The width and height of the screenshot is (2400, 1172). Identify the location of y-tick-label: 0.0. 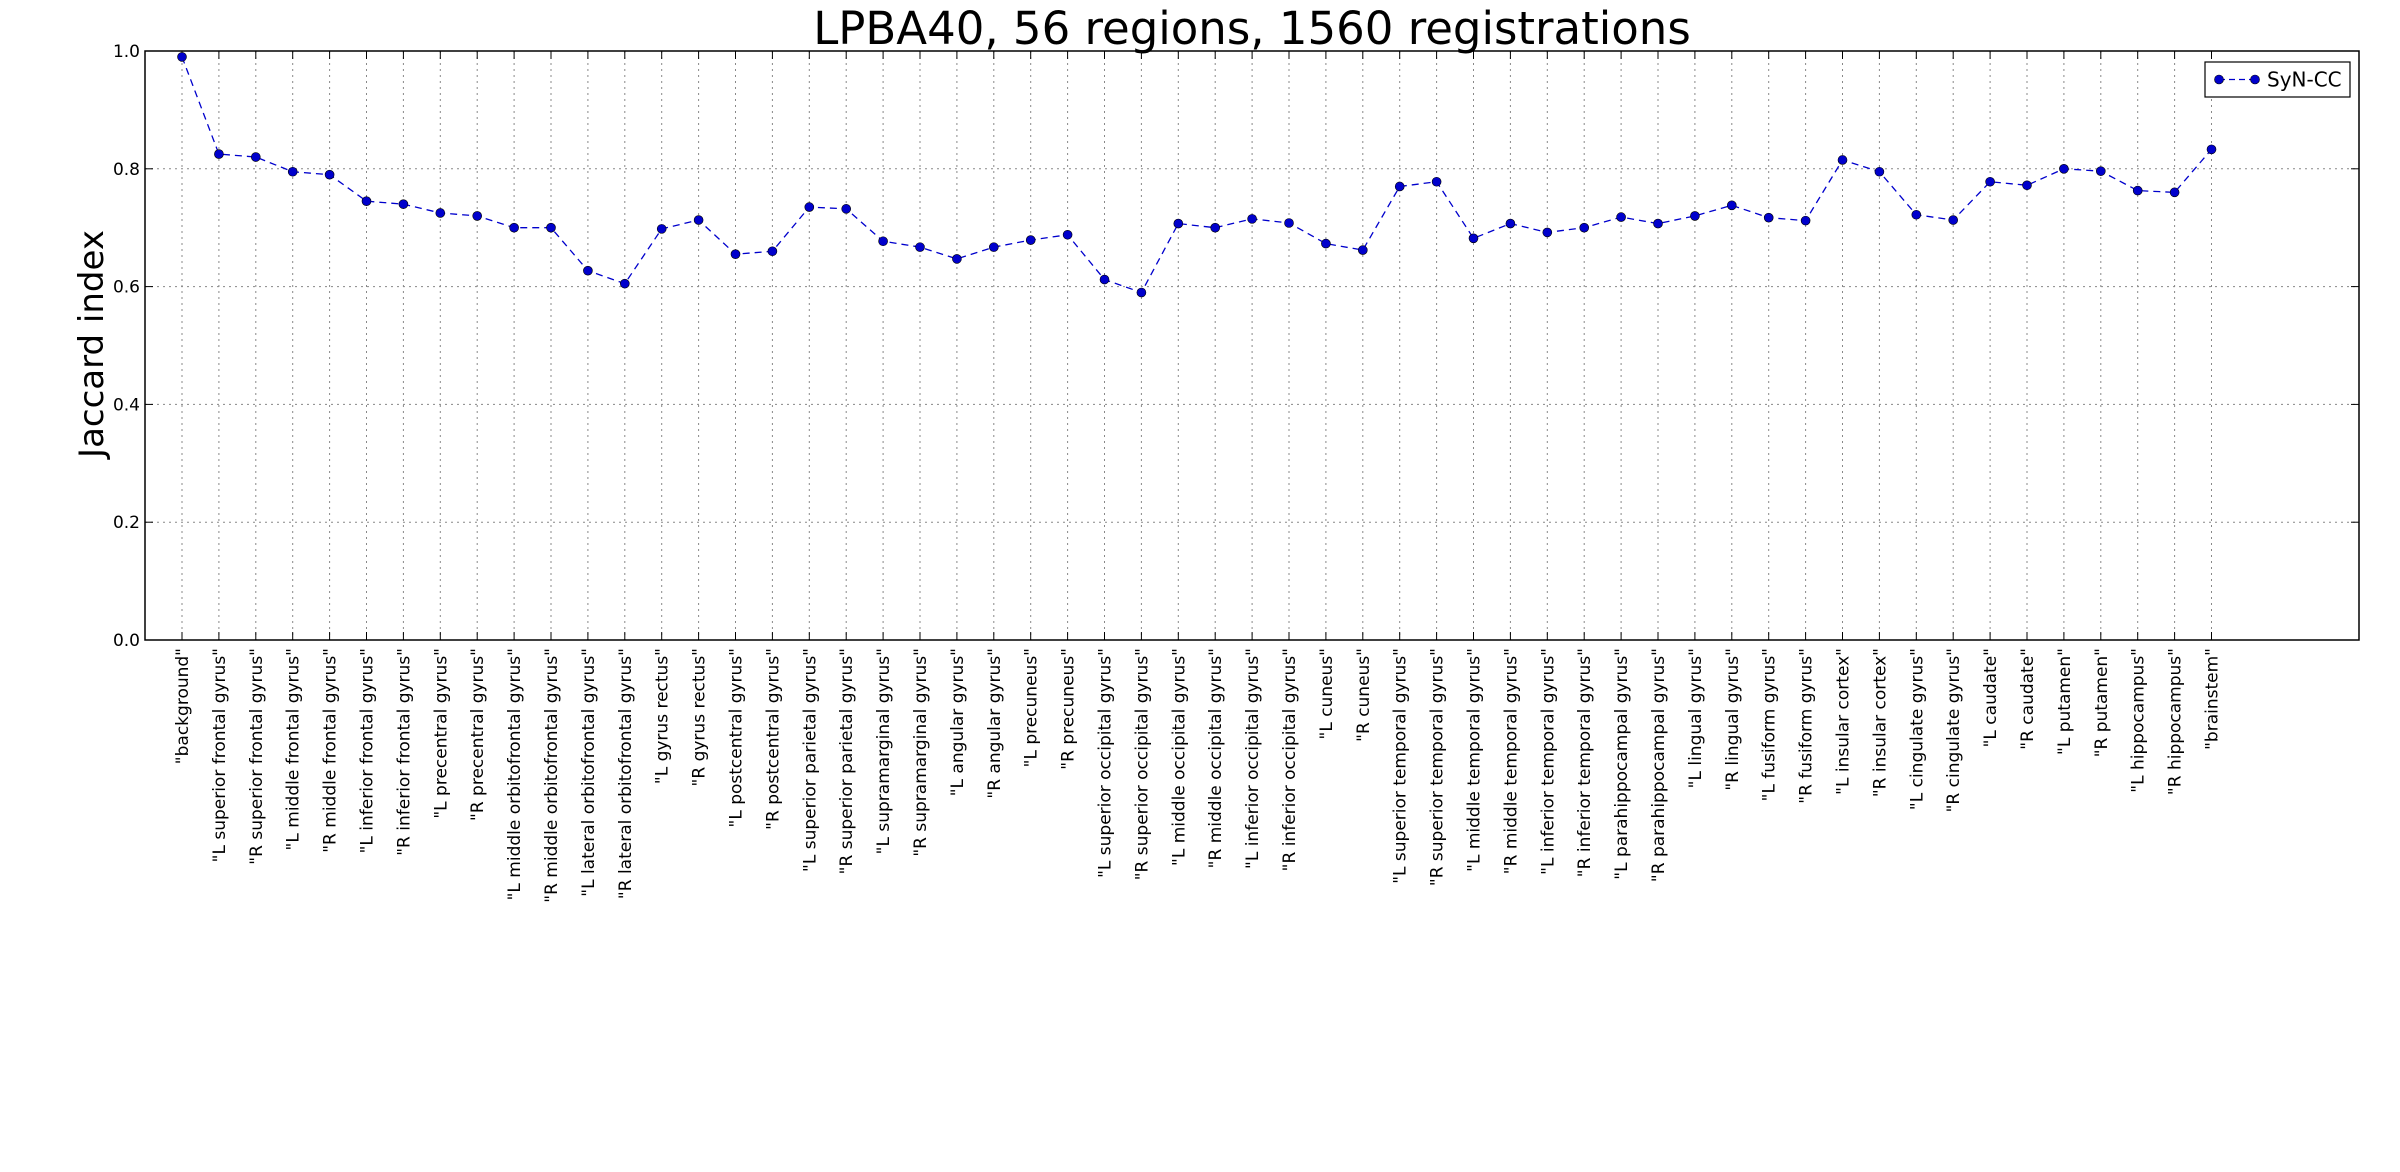
(126, 641).